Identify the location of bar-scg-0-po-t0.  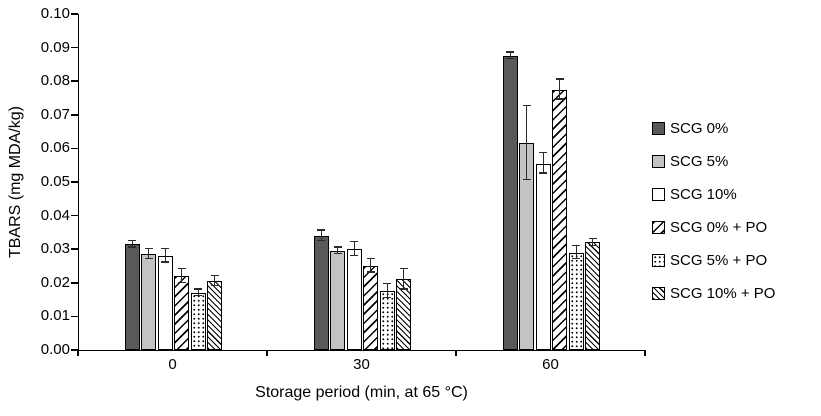
(182, 313).